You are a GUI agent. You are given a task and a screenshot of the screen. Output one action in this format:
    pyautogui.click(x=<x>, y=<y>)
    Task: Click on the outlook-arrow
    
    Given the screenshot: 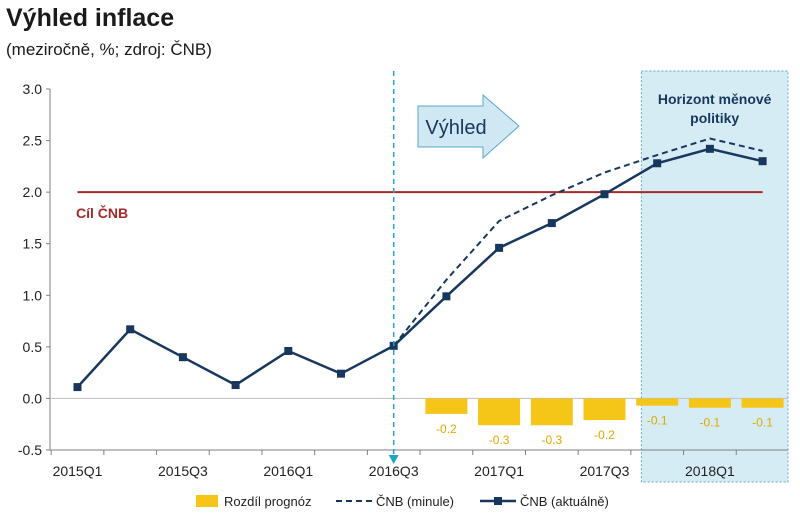 What is the action you would take?
    pyautogui.click(x=468, y=126)
    